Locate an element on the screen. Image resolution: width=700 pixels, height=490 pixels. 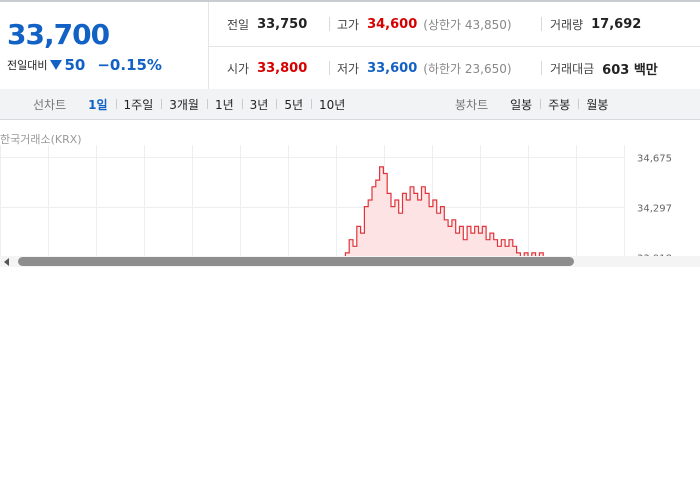
price-area-fill is located at coordinates (450, 211).